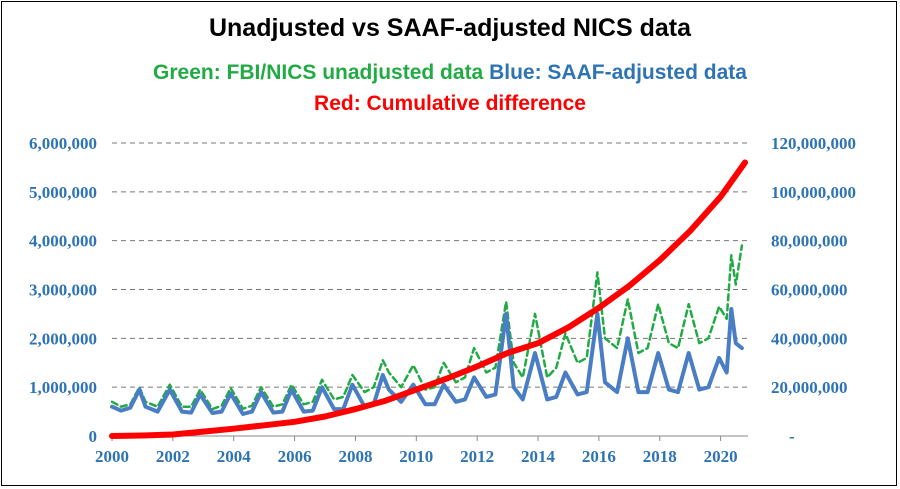  What do you see at coordinates (809, 387) in the screenshot?
I see `y-right-tick-label: 20,000,000` at bounding box center [809, 387].